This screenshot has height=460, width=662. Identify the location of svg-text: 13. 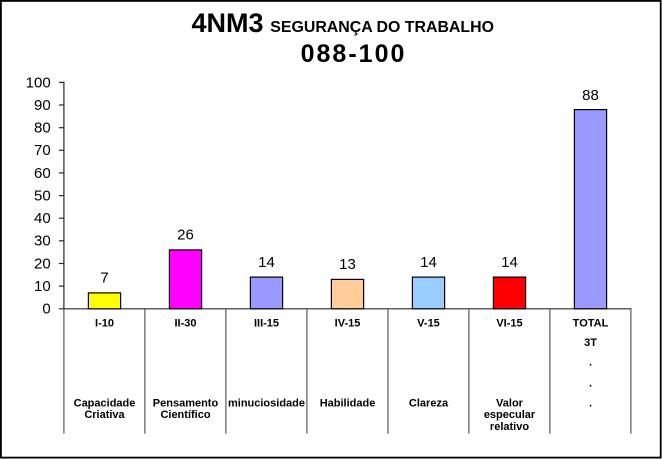
(347, 264).